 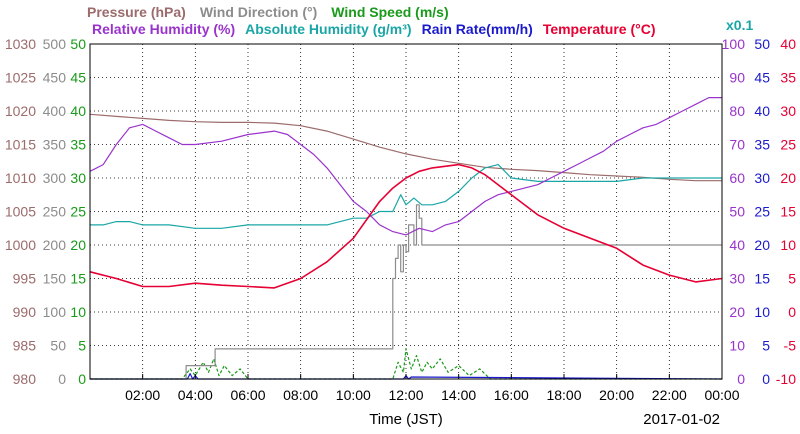 I want to click on relative-humidity-tick-label: 10, so click(x=737, y=346).